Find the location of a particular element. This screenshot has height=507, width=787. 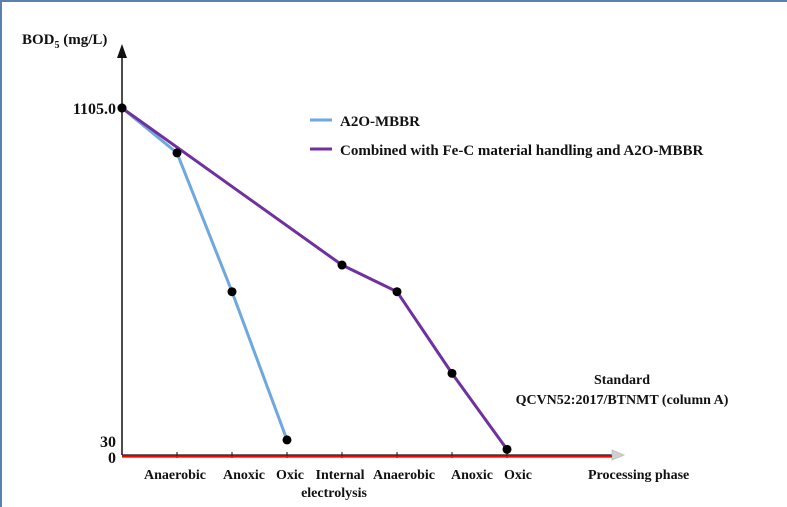

x-tick-label-3: Internal is located at coordinates (340, 475).